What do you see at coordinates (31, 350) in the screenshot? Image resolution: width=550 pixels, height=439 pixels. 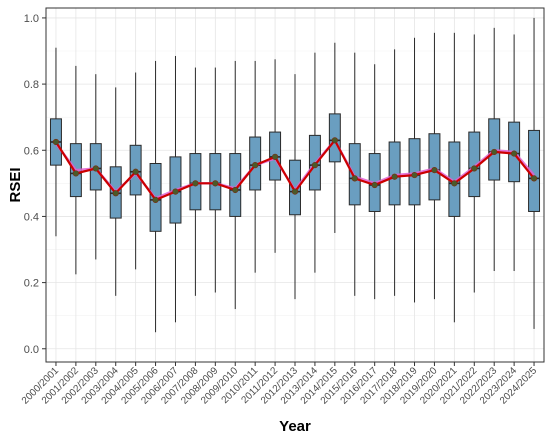 I see `y-tick-label: 0.0` at bounding box center [31, 350].